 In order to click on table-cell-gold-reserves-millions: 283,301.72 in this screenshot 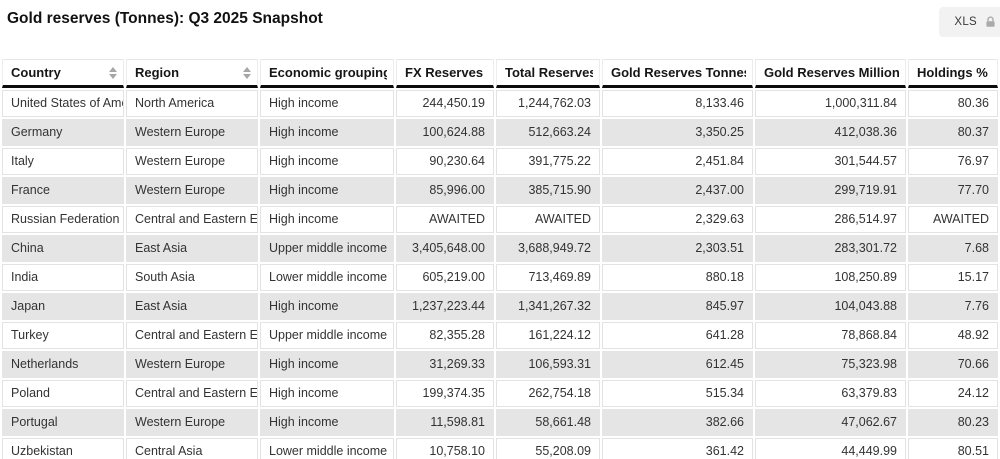, I will do `click(830, 248)`.